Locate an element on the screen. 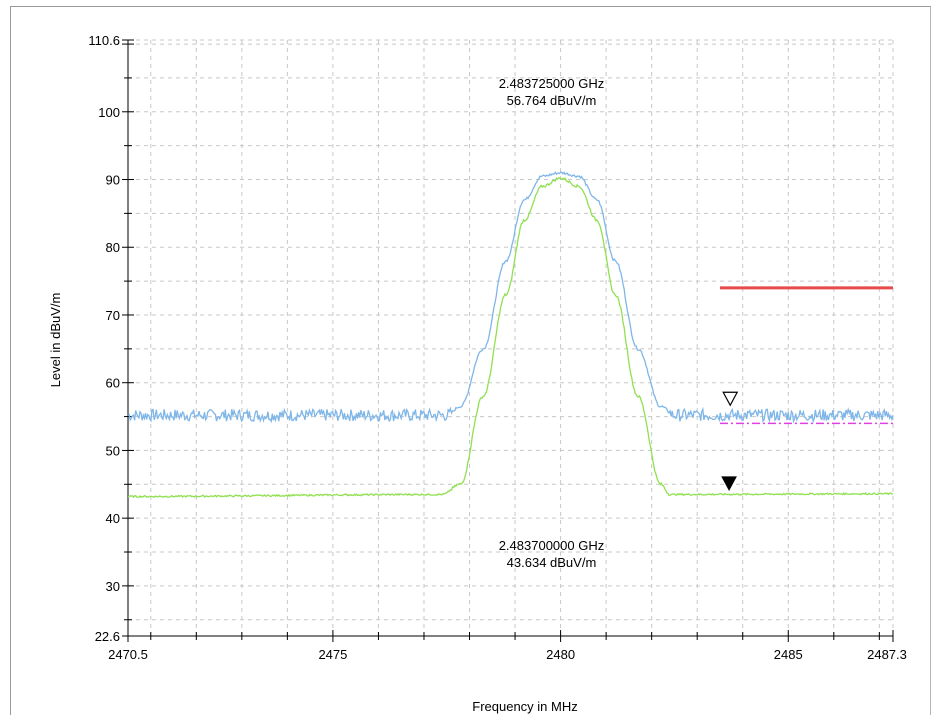 This screenshot has width=933, height=715. y-axis-title: Level in dBuV/m is located at coordinates (55, 340).